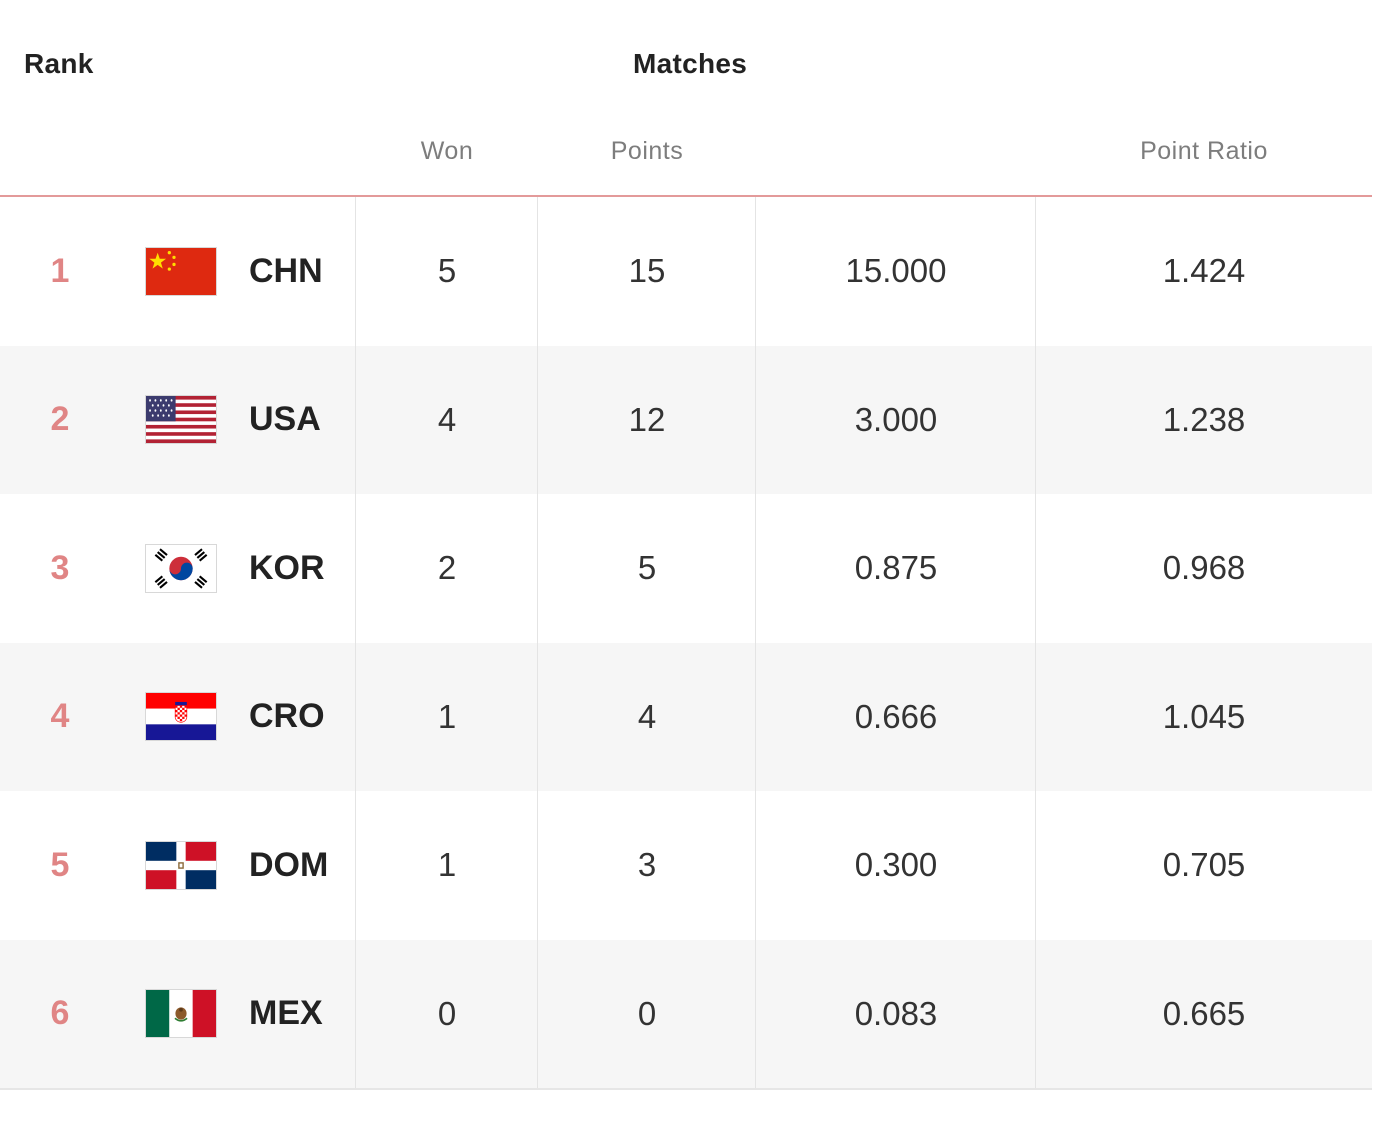 The width and height of the screenshot is (1388, 1130). What do you see at coordinates (1204, 271) in the screenshot?
I see `point-ratio-cell: 1.424` at bounding box center [1204, 271].